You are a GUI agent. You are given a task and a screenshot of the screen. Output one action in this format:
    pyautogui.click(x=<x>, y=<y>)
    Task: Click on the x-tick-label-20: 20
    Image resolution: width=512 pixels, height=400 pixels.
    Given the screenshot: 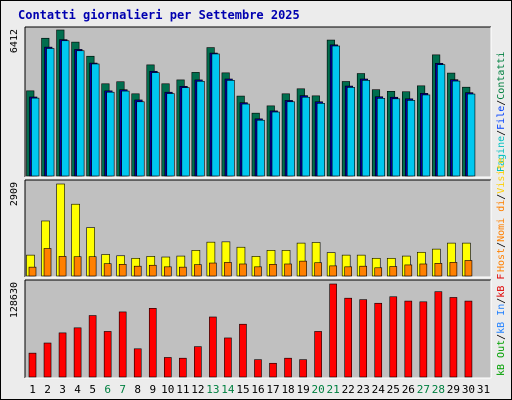 What is the action you would take?
    pyautogui.click(x=318, y=389)
    